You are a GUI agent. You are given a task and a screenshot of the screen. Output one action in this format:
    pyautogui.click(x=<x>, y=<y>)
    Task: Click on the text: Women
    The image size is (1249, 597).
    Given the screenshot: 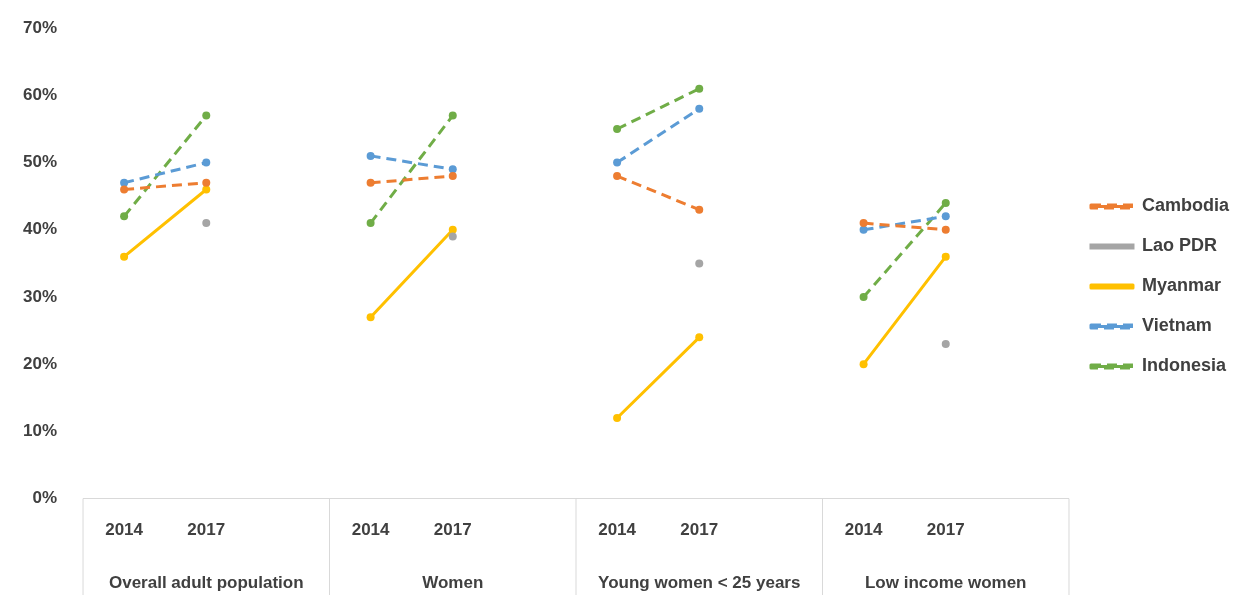 What is the action you would take?
    pyautogui.click(x=453, y=582)
    